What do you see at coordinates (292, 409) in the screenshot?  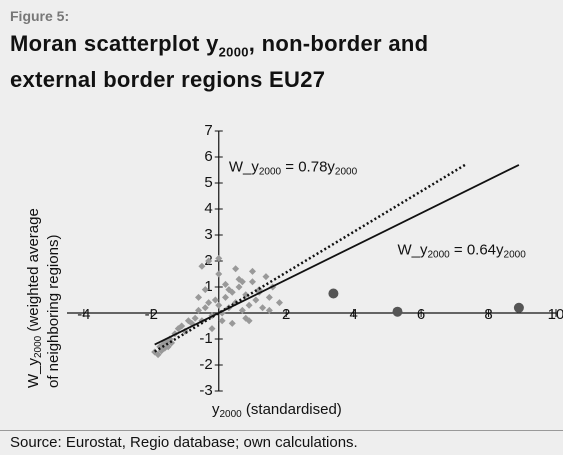 I see `text-part: (standardised)` at bounding box center [292, 409].